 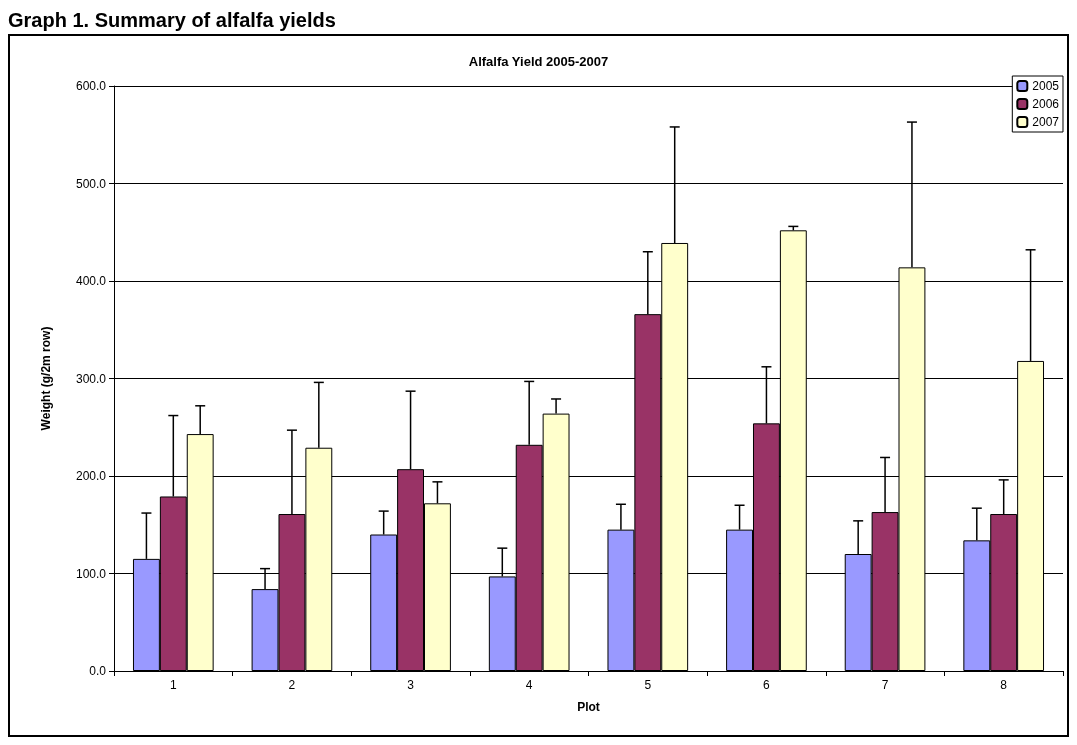 I want to click on chart-subtitle: Alfalfa Yield 2005-2007, so click(x=538, y=61).